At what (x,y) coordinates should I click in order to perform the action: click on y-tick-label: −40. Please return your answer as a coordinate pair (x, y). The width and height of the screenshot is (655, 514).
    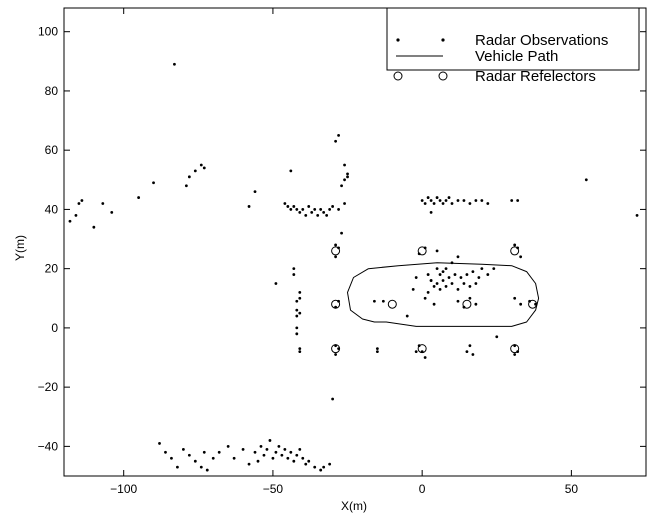
    Looking at the image, I should click on (48, 446).